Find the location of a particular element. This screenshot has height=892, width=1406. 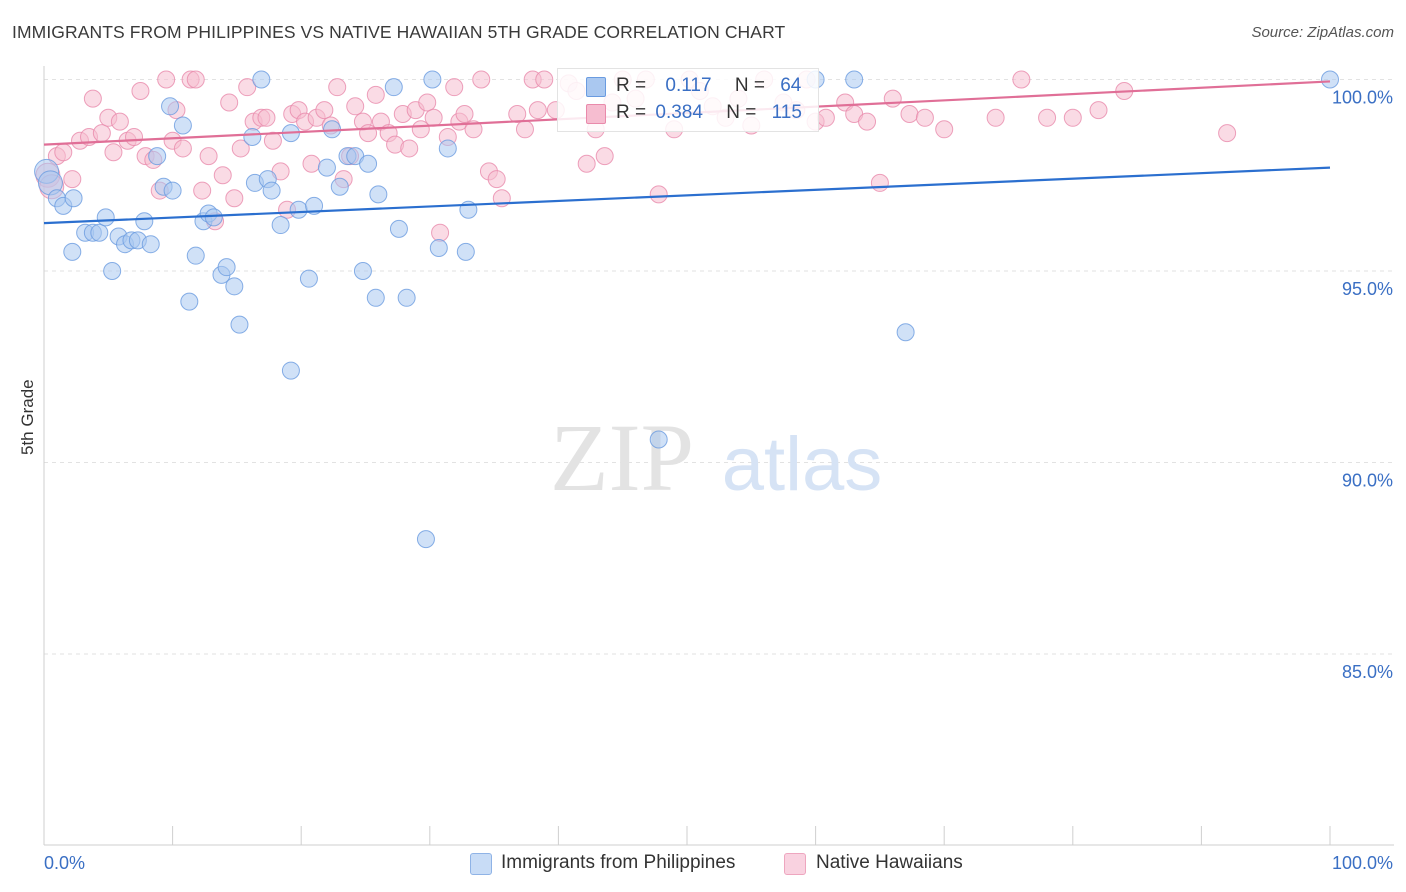

y-axis-label: 5th Grade is located at coordinates (27, 417).